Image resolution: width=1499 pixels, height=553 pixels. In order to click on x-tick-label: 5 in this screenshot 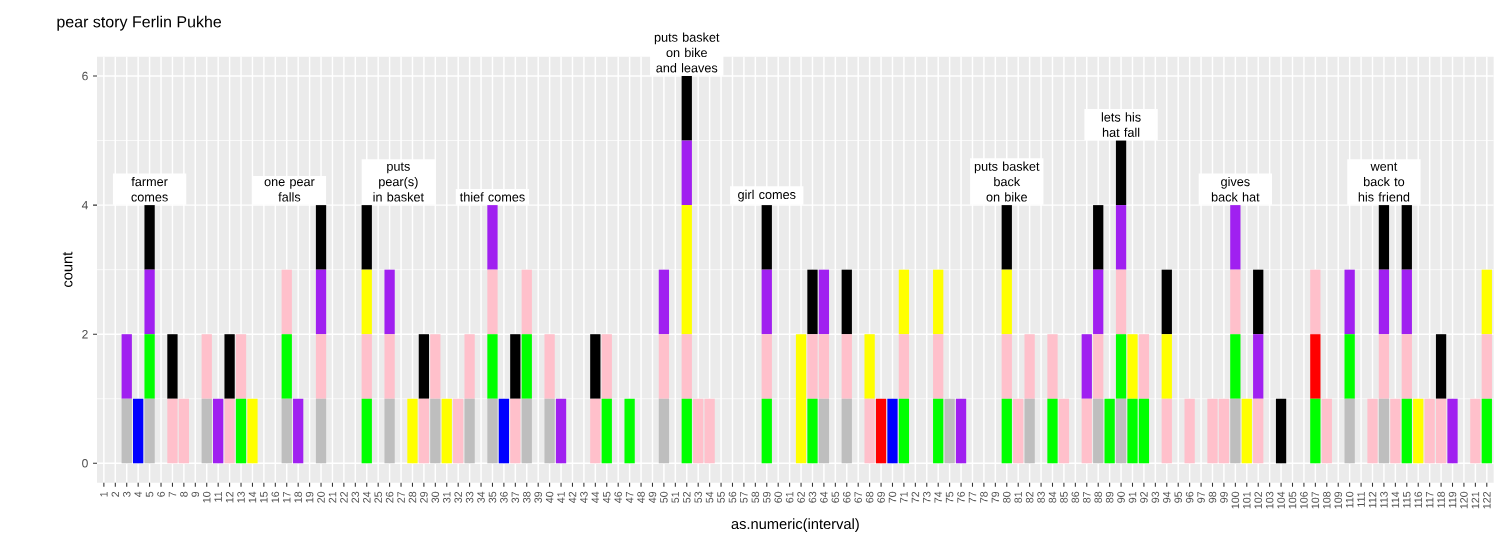, I will do `click(149, 494)`.